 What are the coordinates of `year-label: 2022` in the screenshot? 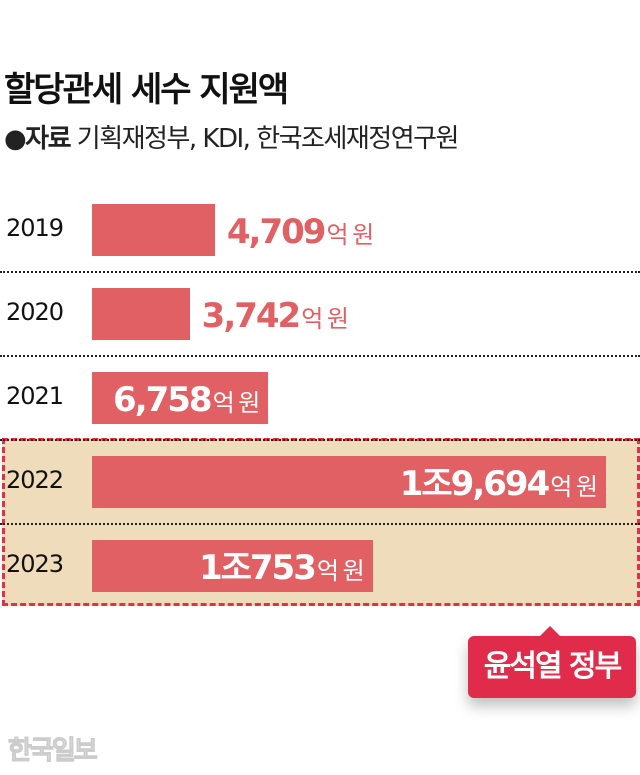 It's located at (35, 480).